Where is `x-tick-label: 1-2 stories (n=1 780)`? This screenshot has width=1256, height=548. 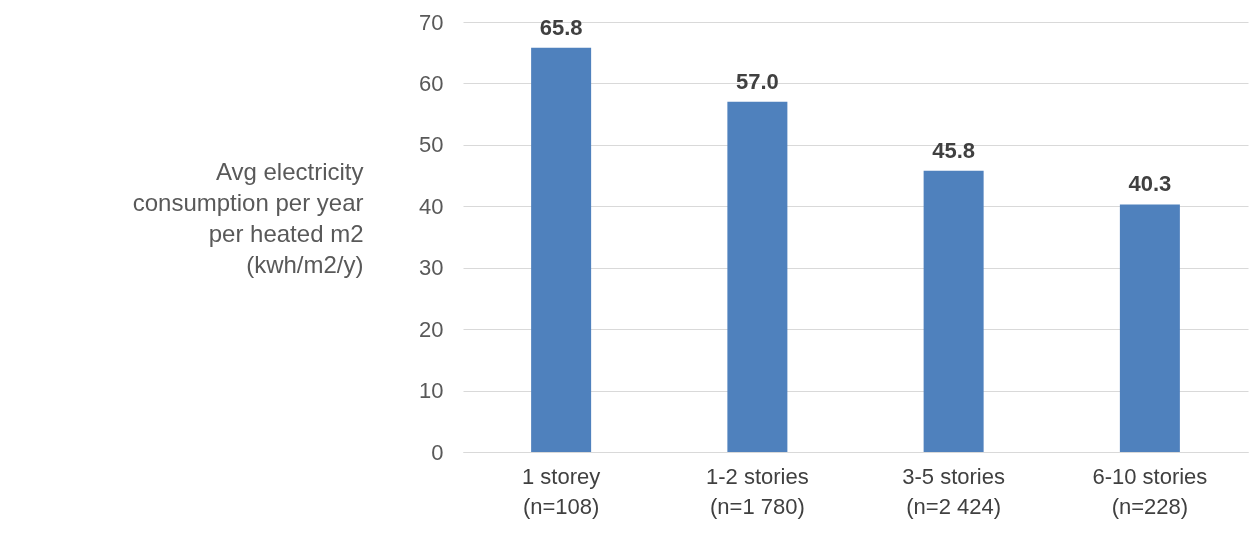 x-tick-label: 1-2 stories (n=1 780) is located at coordinates (757, 491).